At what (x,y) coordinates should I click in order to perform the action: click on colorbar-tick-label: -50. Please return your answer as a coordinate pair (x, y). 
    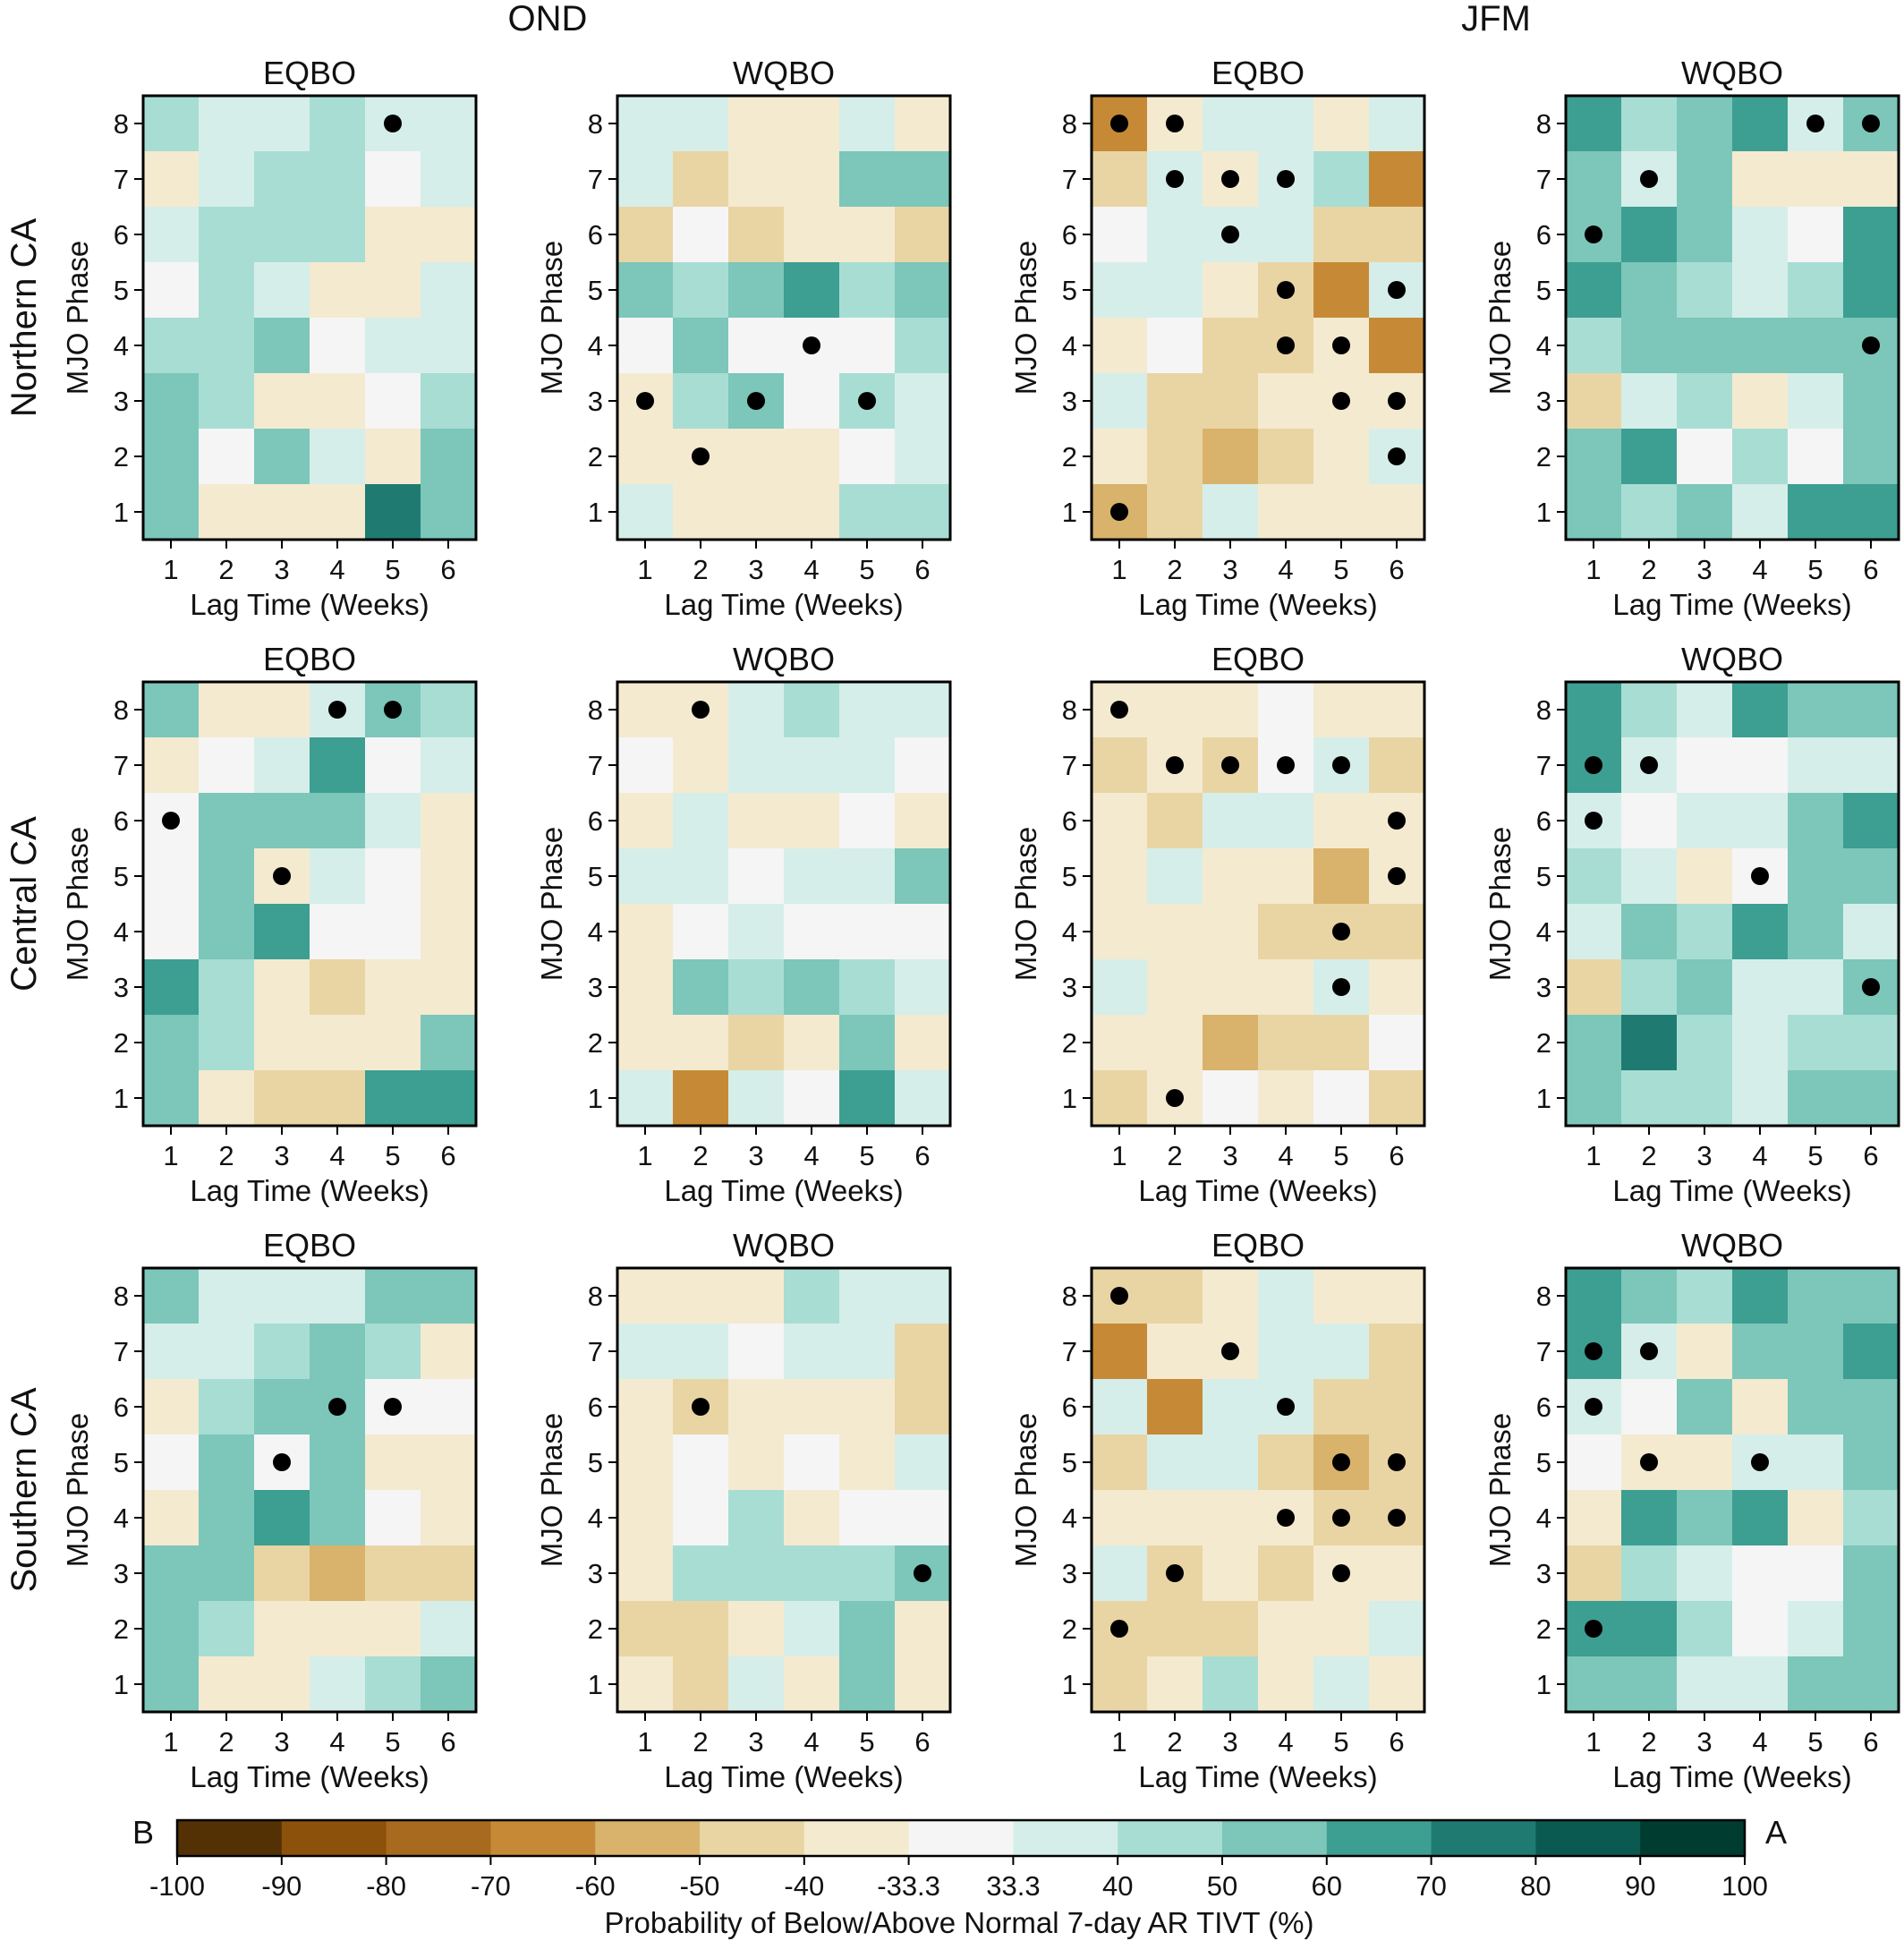
    Looking at the image, I should click on (700, 1886).